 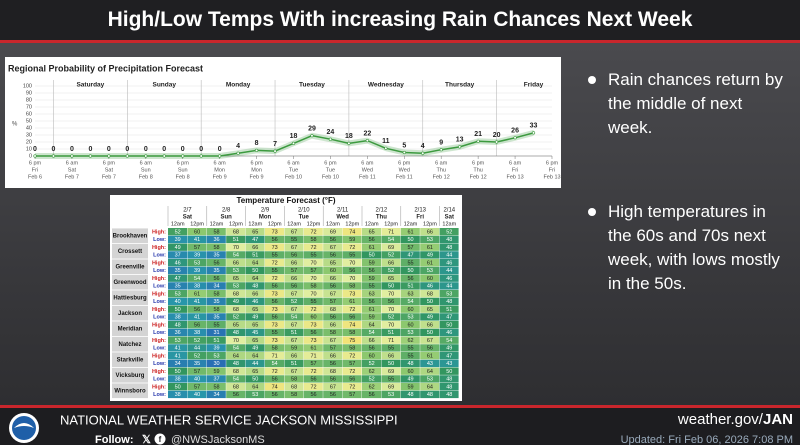 I want to click on row-label: High:, so click(x=159, y=387).